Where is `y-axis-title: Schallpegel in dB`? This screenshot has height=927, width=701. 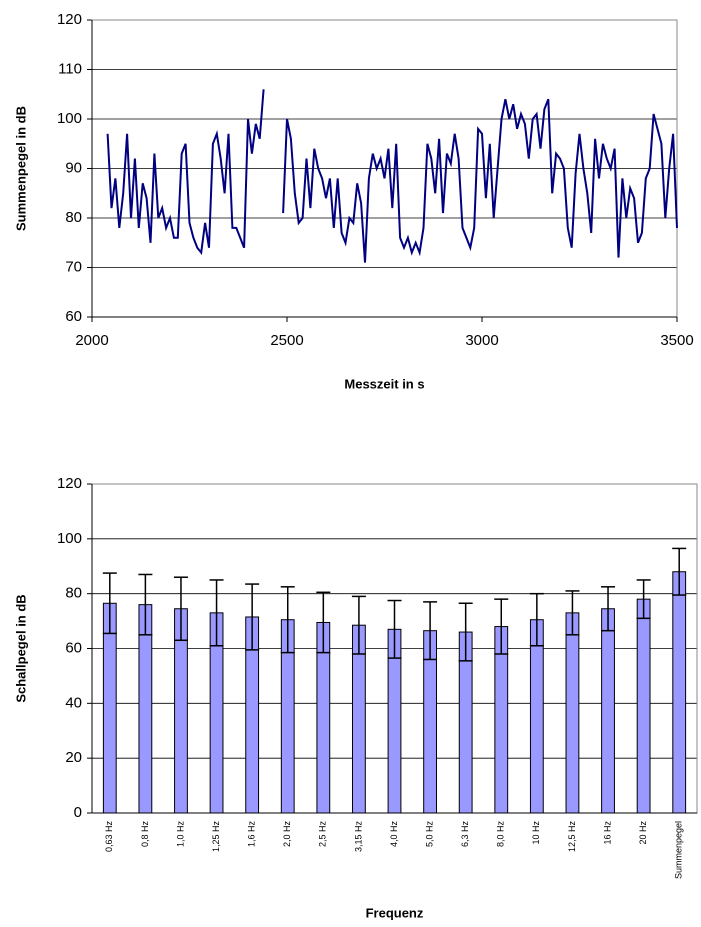 y-axis-title: Schallpegel in dB is located at coordinates (20, 648).